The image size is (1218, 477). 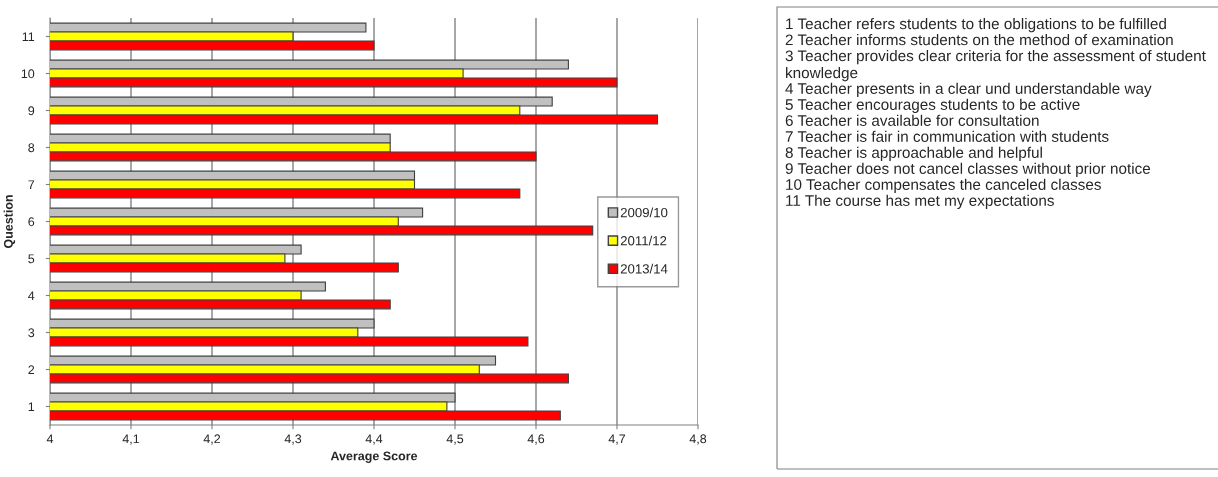 What do you see at coordinates (31, 148) in the screenshot?
I see `y-tick-label: 8` at bounding box center [31, 148].